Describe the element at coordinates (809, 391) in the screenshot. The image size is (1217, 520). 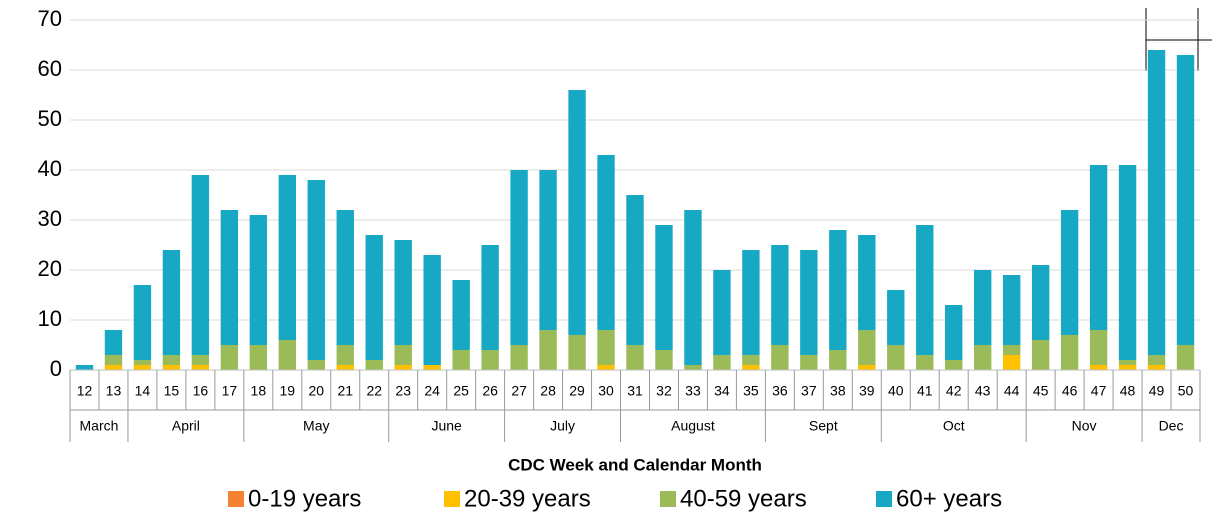
I see `x-tick-label: 37` at that location.